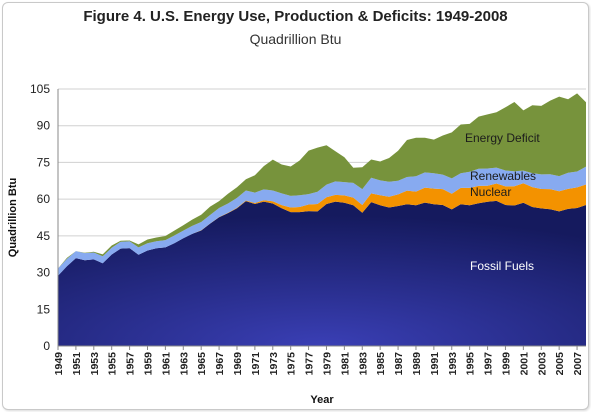 This screenshot has height=412, width=591. I want to click on series-label-nuclear: Nuclear, so click(490, 192).